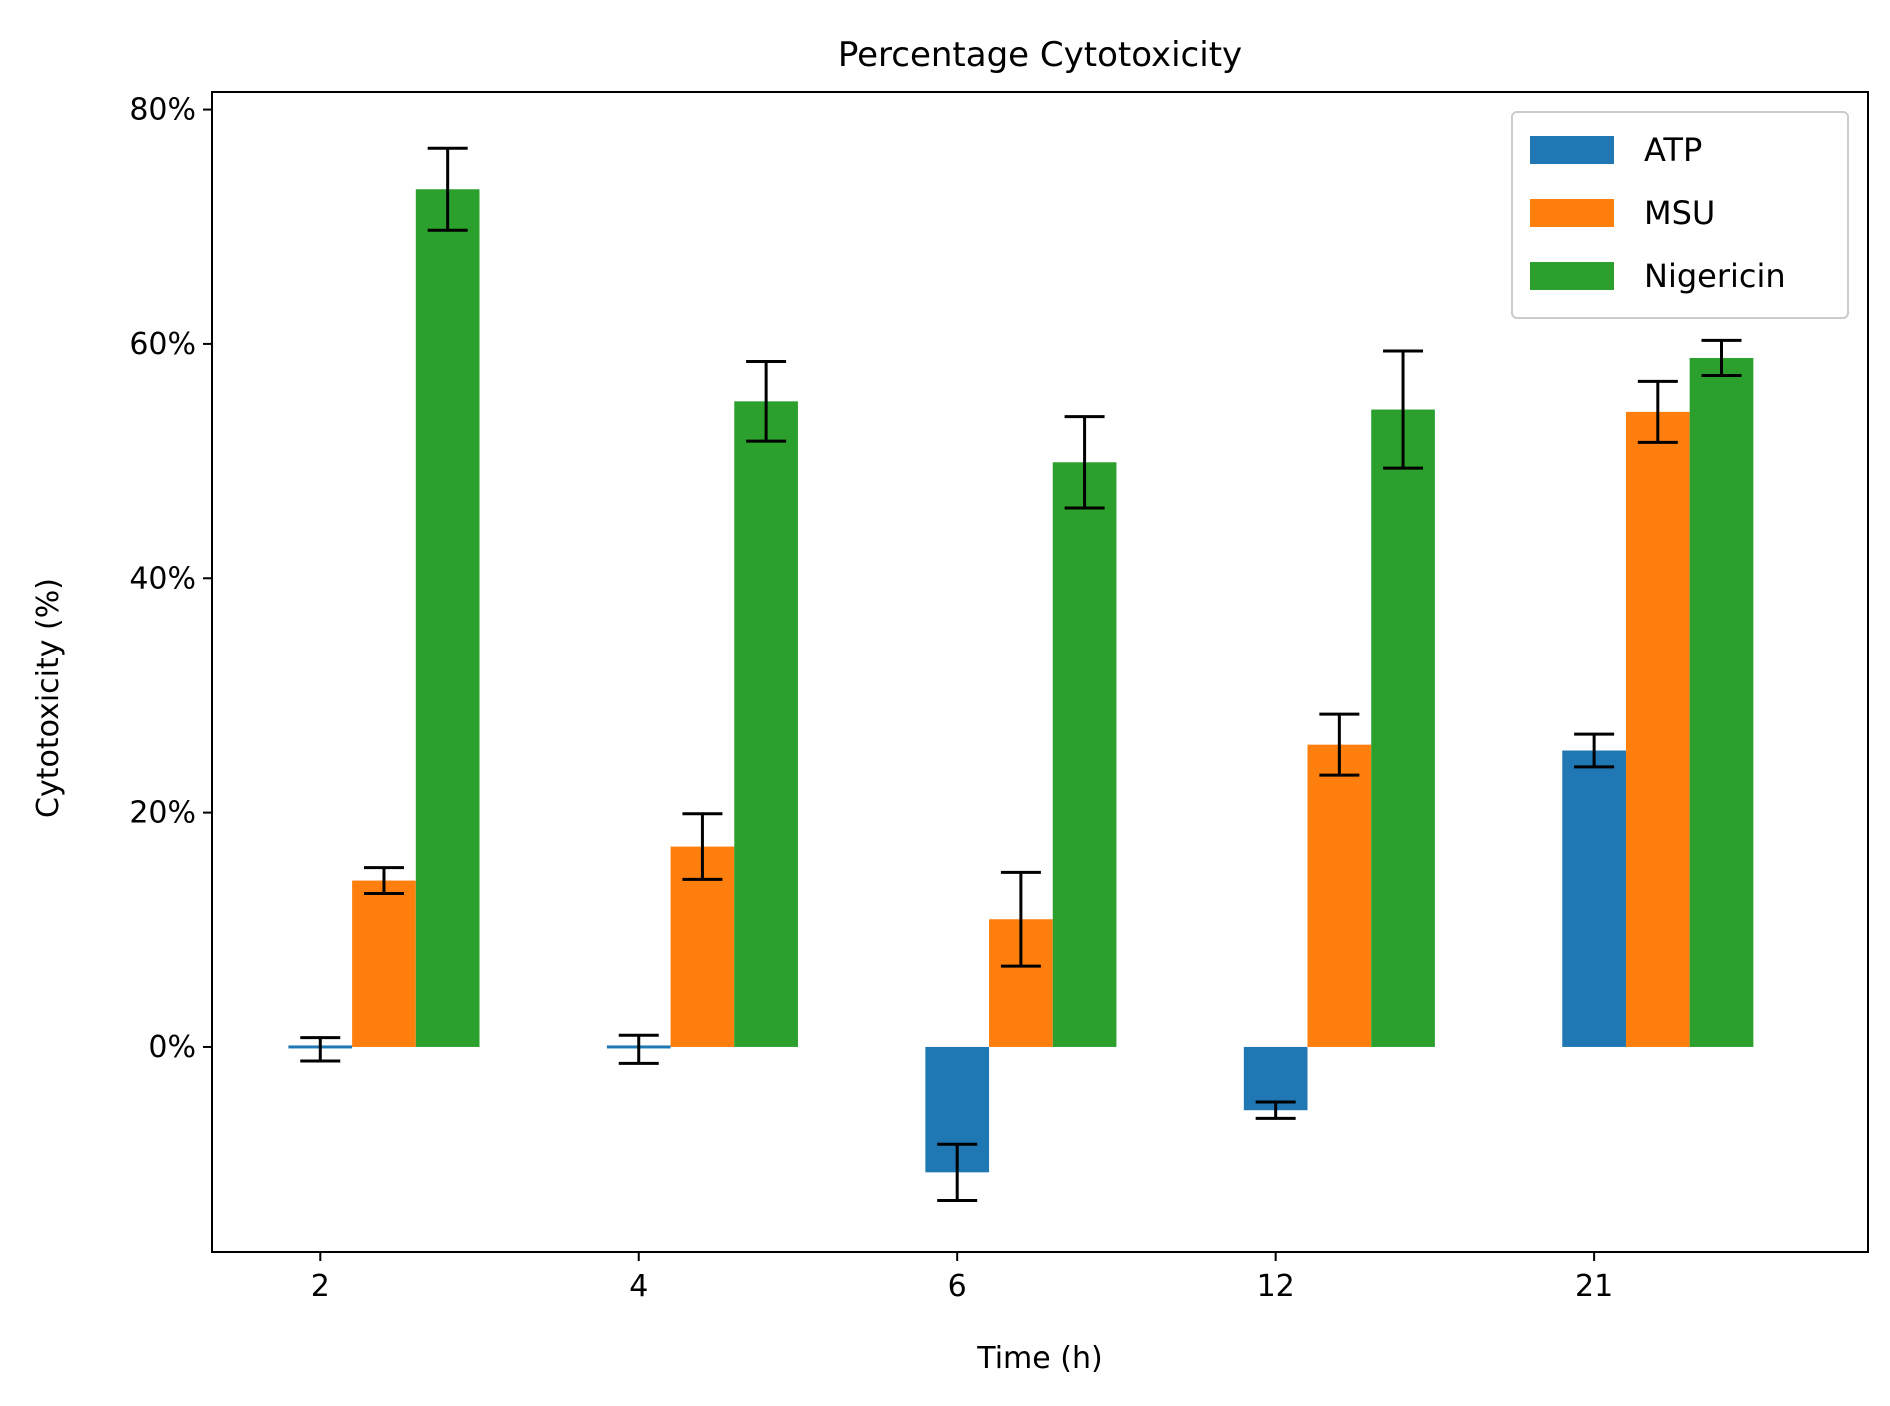  I want to click on y-tick-label: 0%, so click(172, 1047).